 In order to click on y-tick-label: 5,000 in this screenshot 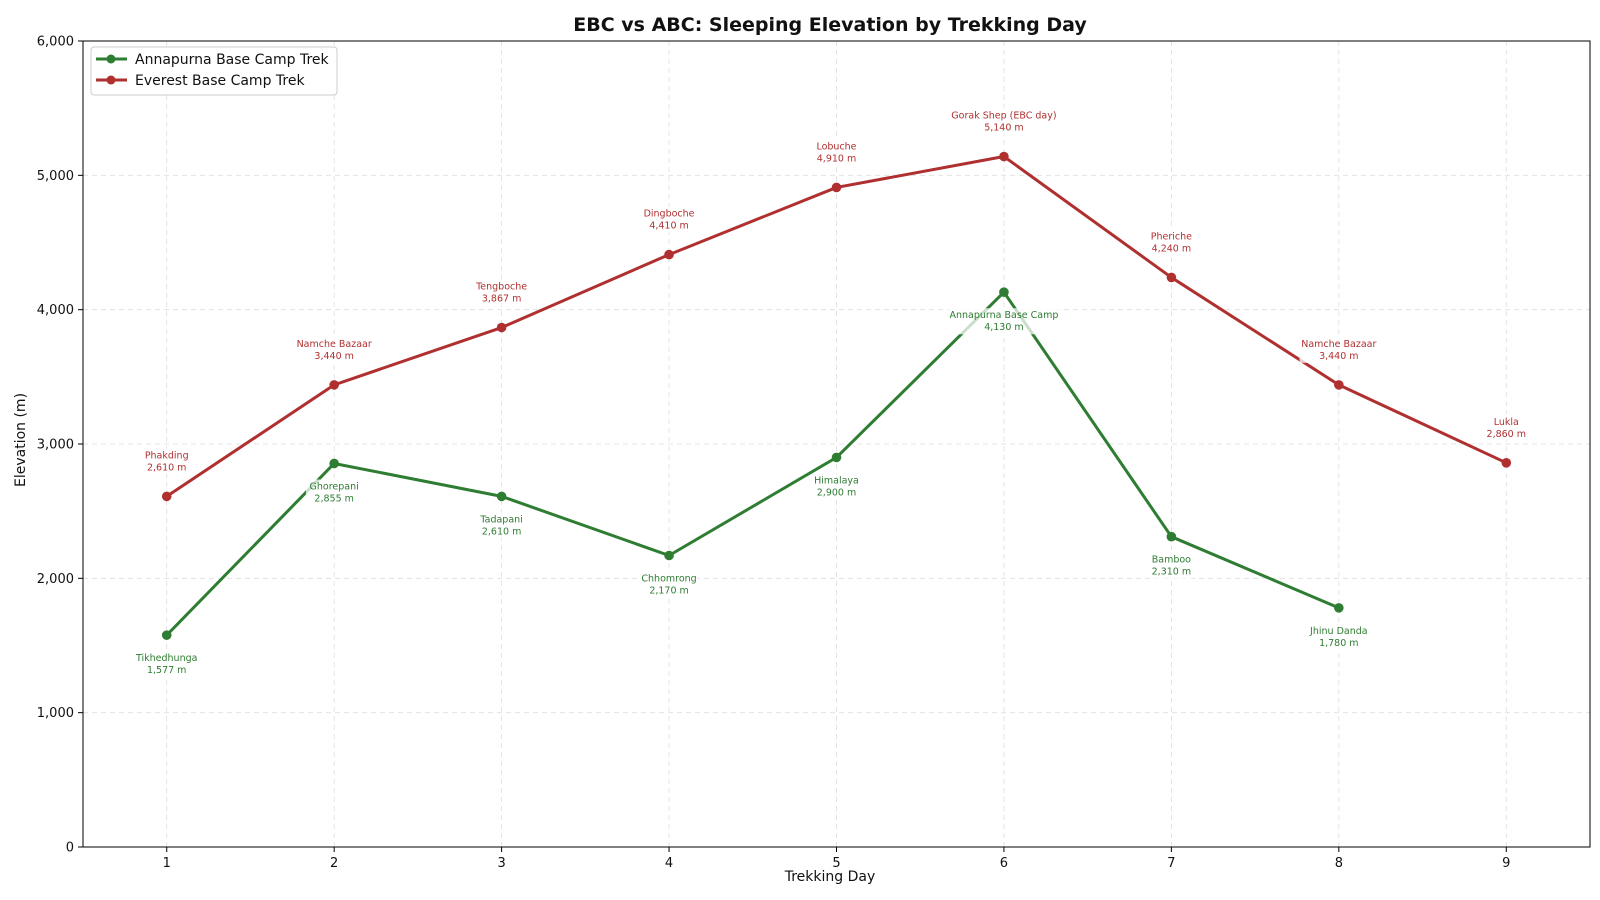, I will do `click(55, 176)`.